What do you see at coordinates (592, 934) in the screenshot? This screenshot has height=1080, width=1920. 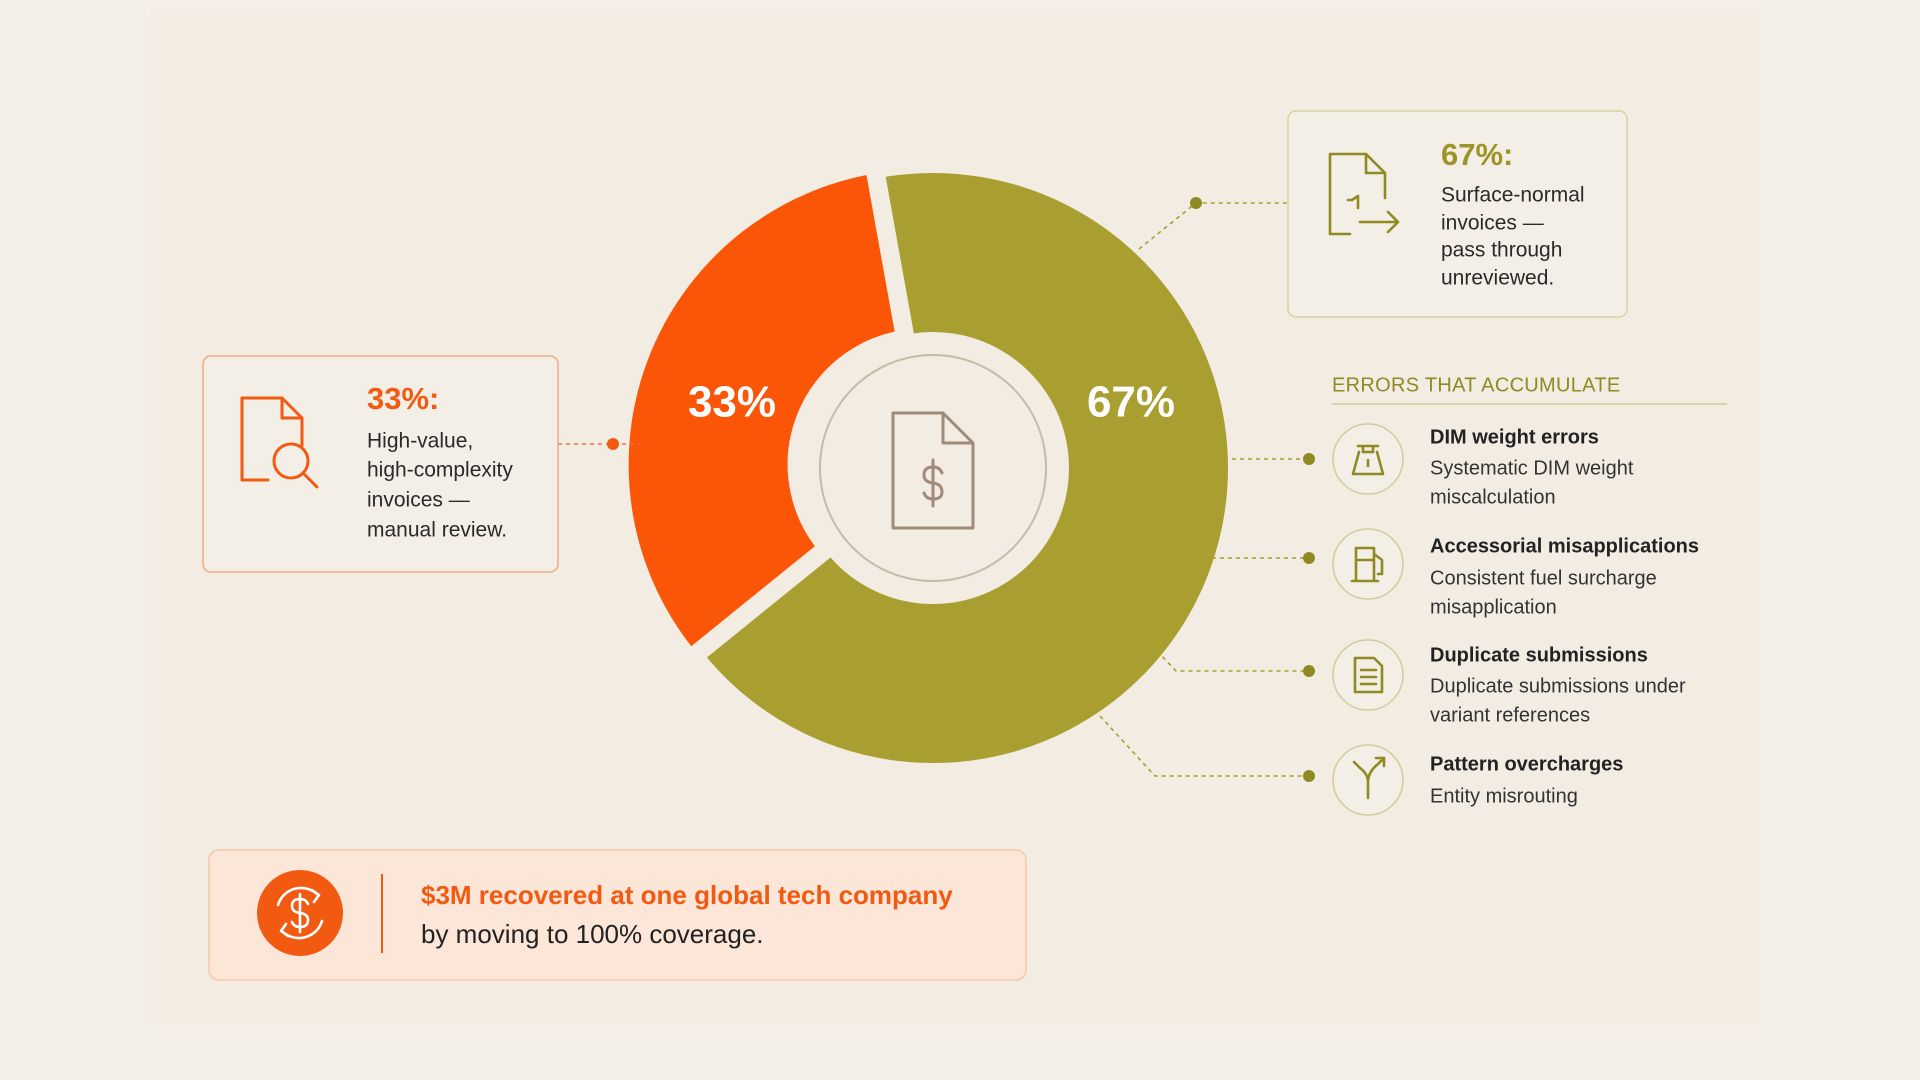 I see `banner-subline: by moving to 100% coverage.` at bounding box center [592, 934].